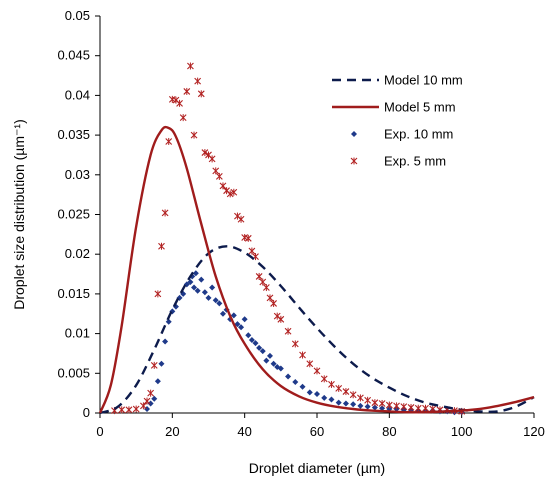  I want to click on y-tick-label: 0.045, so click(73, 55).